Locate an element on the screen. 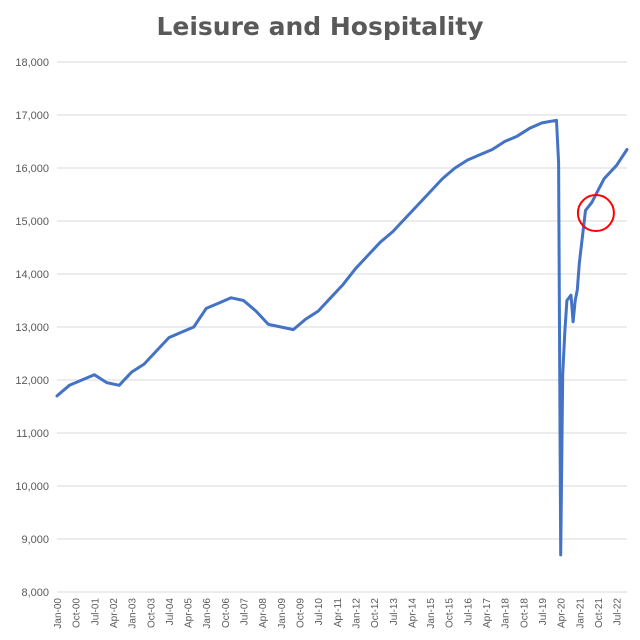 Image resolution: width=640 pixels, height=640 pixels. y-tick-label: 11,000 is located at coordinates (32, 434).